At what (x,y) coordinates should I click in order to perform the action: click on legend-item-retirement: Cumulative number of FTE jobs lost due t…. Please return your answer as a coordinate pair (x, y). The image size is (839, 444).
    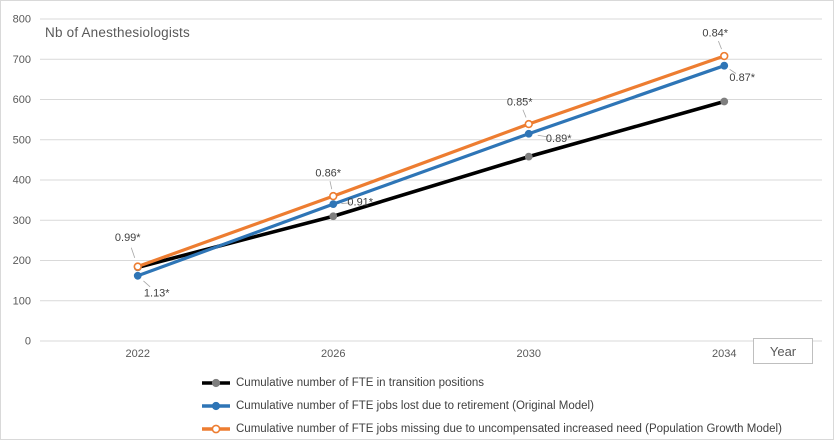
    Looking at the image, I should click on (491, 405).